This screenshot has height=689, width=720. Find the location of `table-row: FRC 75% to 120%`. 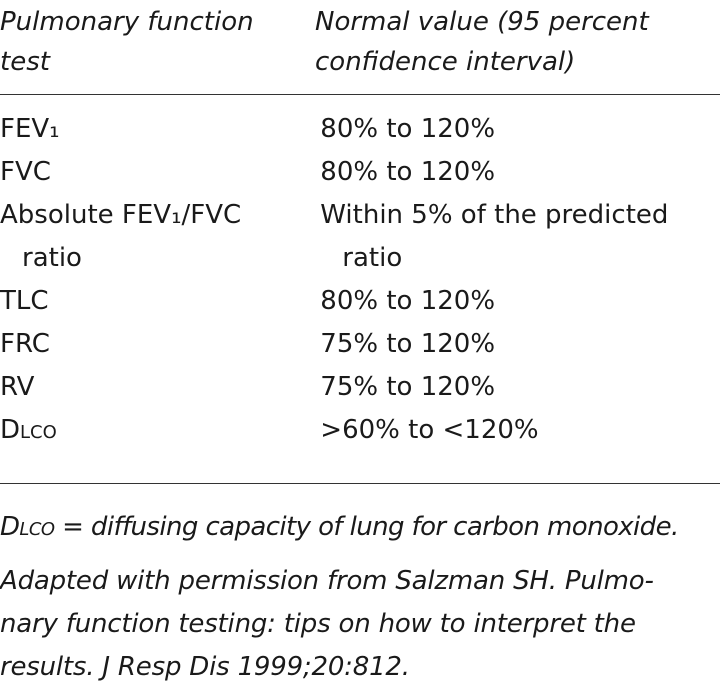

table-row: FRC 75% to 120% is located at coordinates (360, 344).